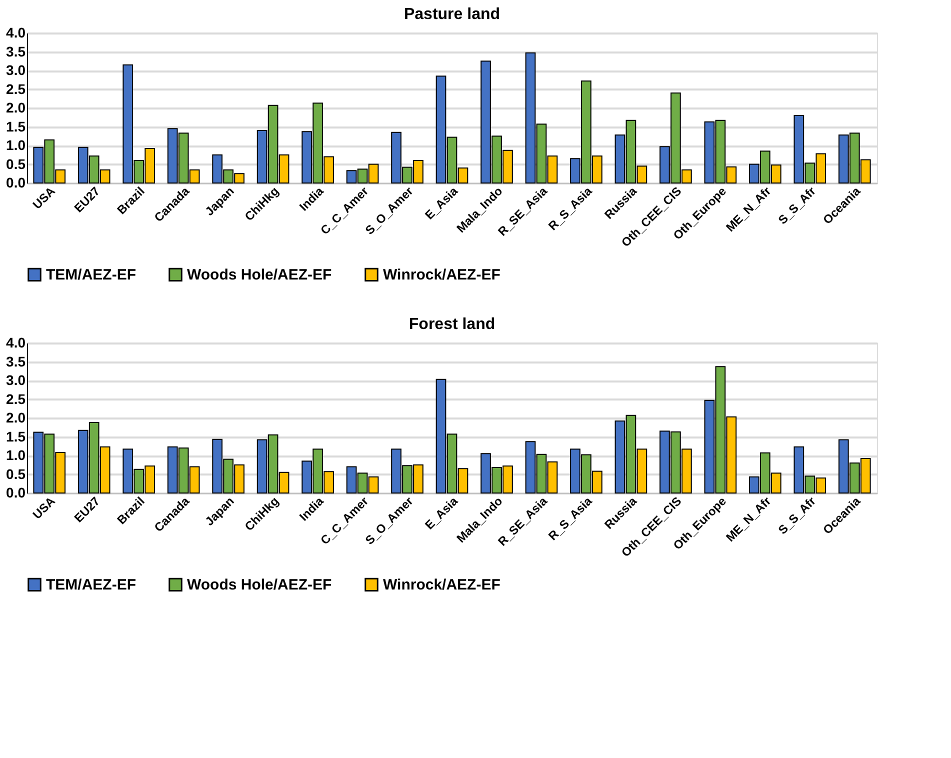 The height and width of the screenshot is (758, 951). I want to click on chart-title: Forest land, so click(452, 324).